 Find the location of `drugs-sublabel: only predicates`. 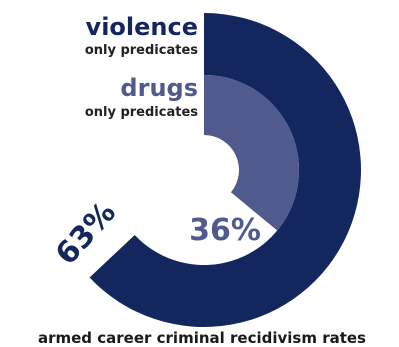

drugs-sublabel: only predicates is located at coordinates (141, 112).